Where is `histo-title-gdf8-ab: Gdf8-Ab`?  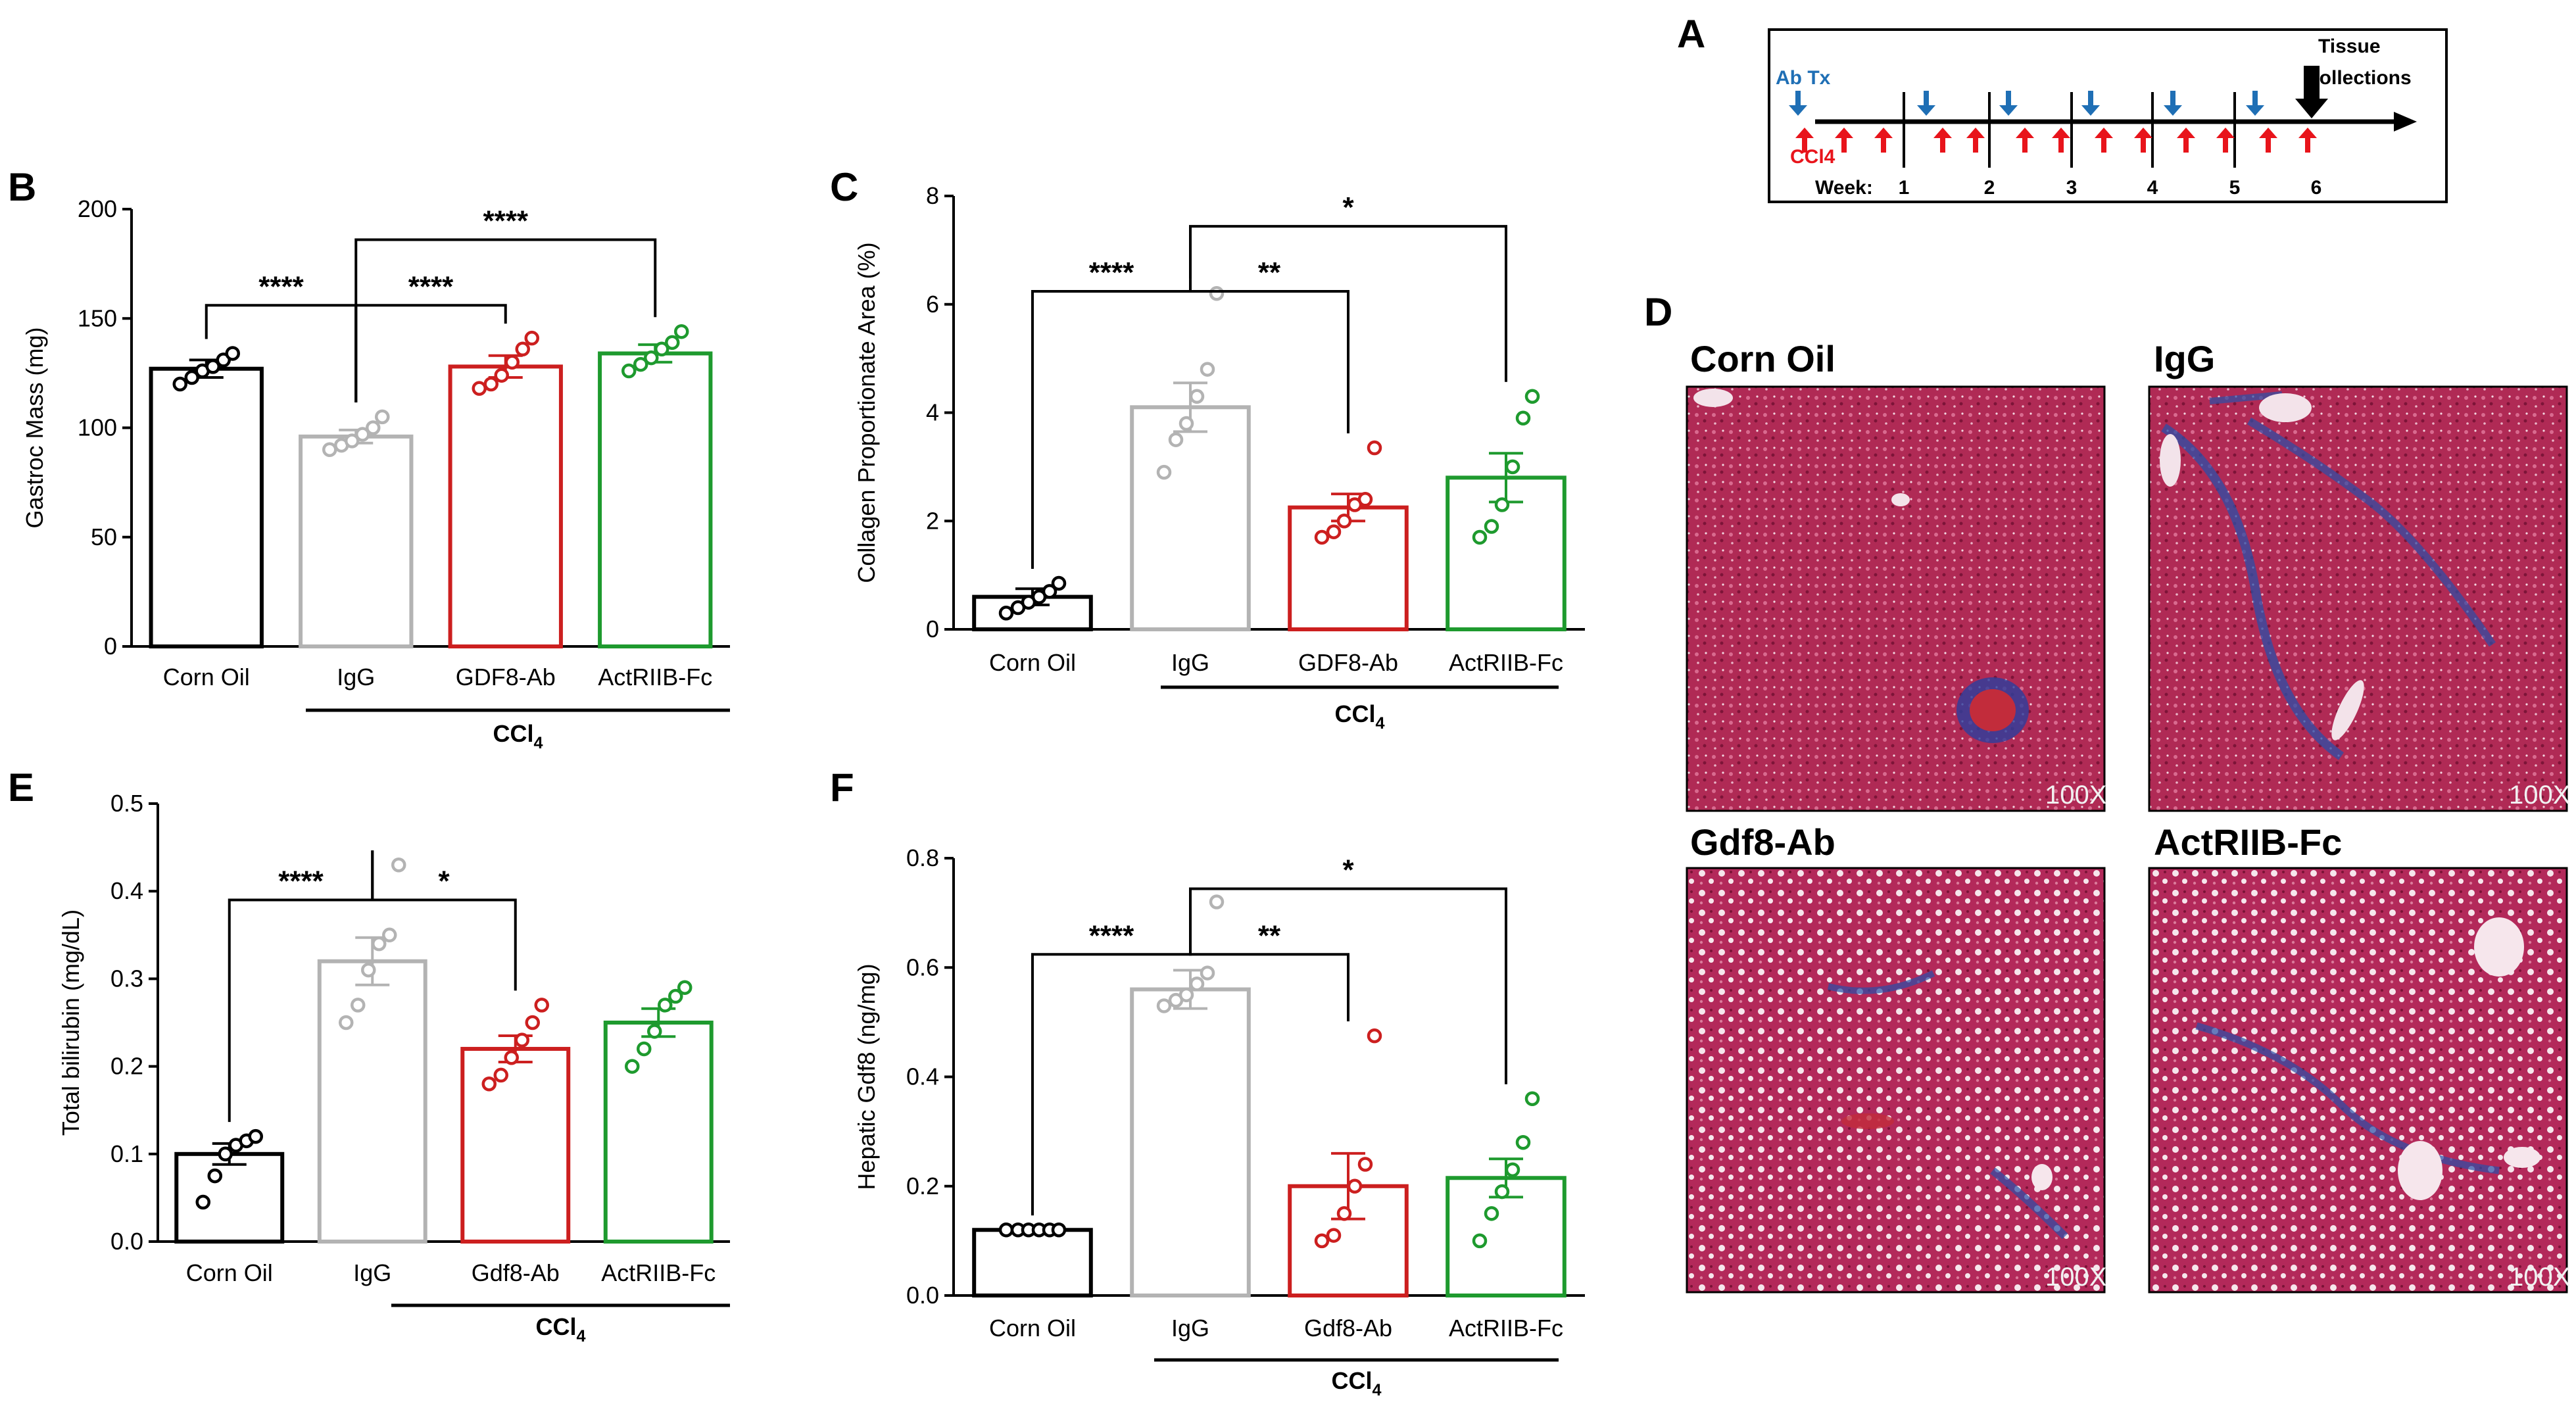 histo-title-gdf8-ab: Gdf8-Ab is located at coordinates (1762, 842).